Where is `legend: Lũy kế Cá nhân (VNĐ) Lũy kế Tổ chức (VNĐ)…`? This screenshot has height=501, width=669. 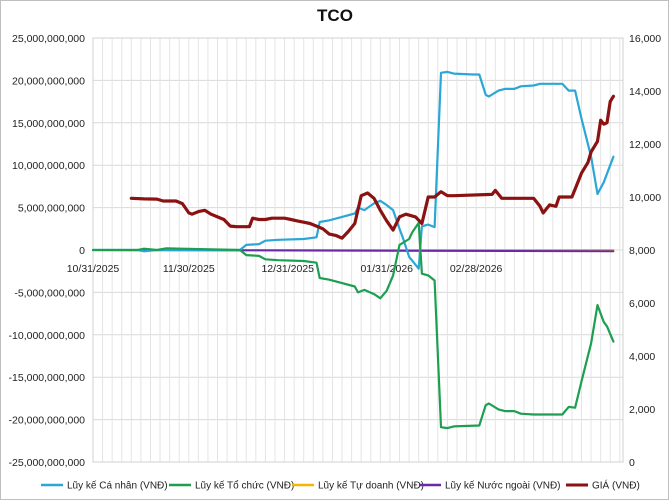
legend: Lũy kế Cá nhân (VNĐ) Lũy kế Tổ chức (VNĐ)… is located at coordinates (340, 485).